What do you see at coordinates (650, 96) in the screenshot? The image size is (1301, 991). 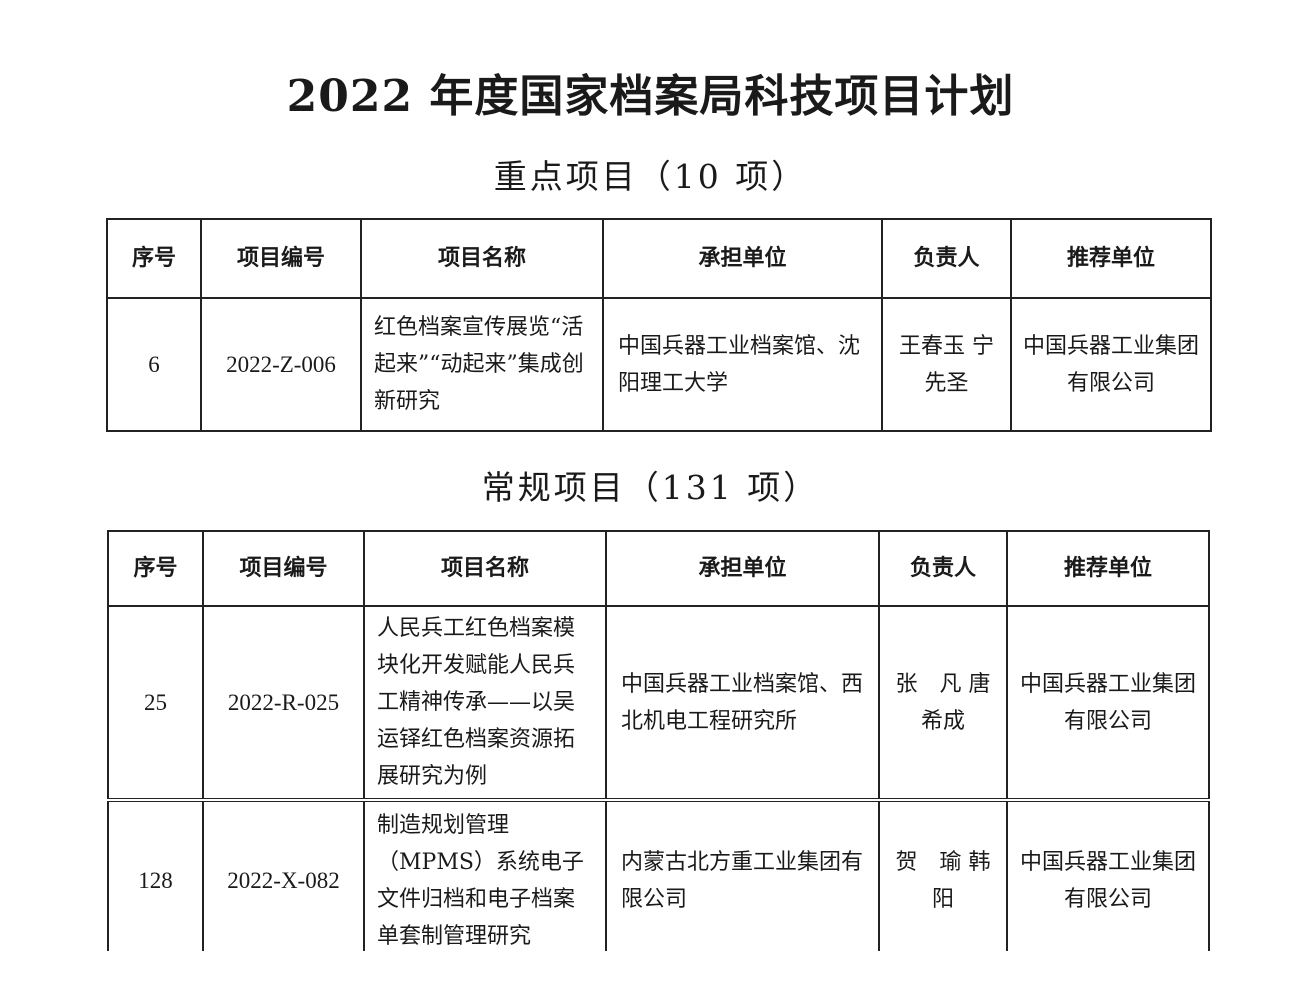 I see `document-title: 2022 年度国家档案局科技项目计划` at bounding box center [650, 96].